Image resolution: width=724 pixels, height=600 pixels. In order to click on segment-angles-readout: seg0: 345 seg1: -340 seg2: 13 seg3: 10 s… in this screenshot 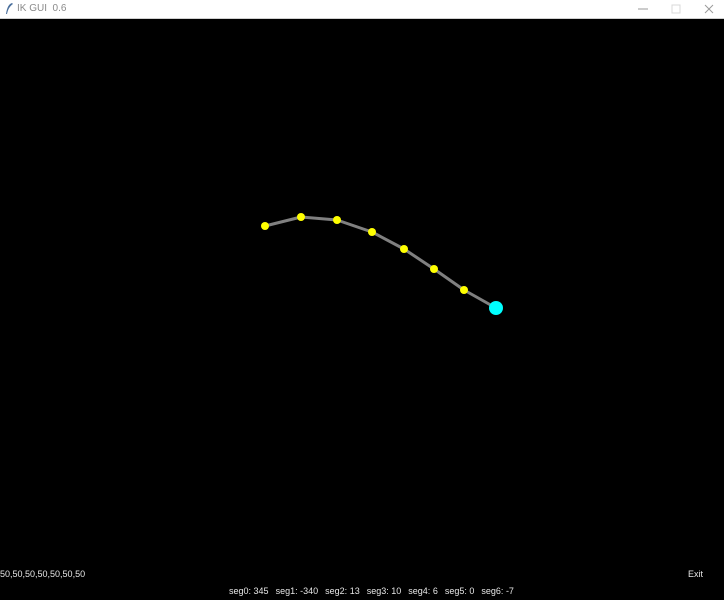, I will do `click(371, 591)`.